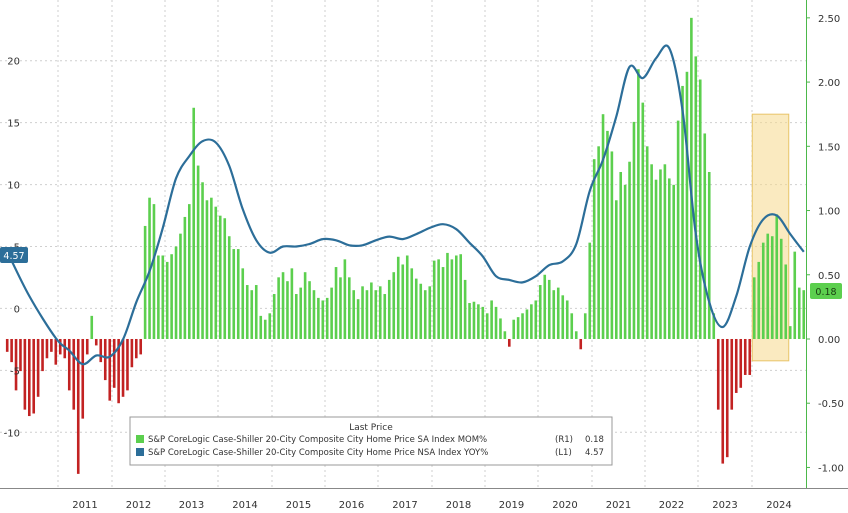 The image size is (848, 513). I want to click on right-callout-label: 0.18, so click(825, 292).